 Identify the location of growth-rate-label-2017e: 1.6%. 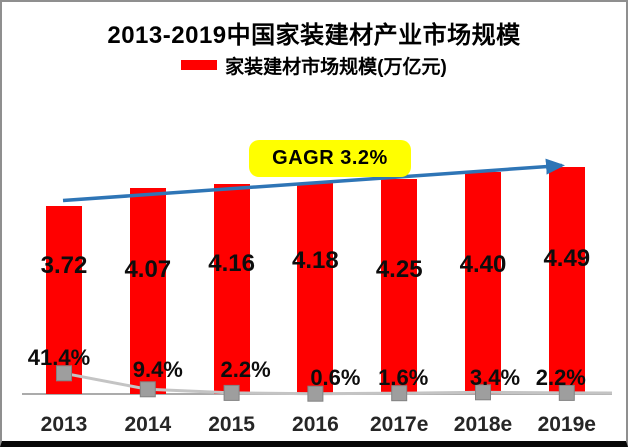
(403, 377).